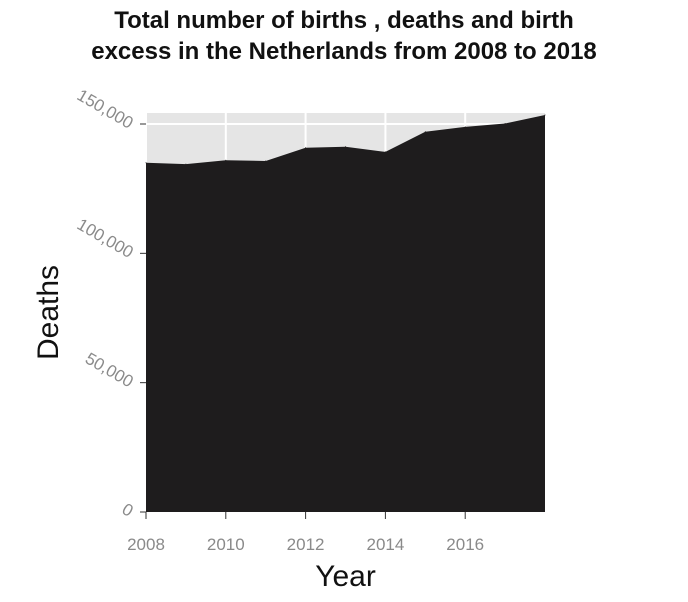 Image resolution: width=688 pixels, height=602 pixels. What do you see at coordinates (385, 544) in the screenshot?
I see `x-tick-label-3: 2014` at bounding box center [385, 544].